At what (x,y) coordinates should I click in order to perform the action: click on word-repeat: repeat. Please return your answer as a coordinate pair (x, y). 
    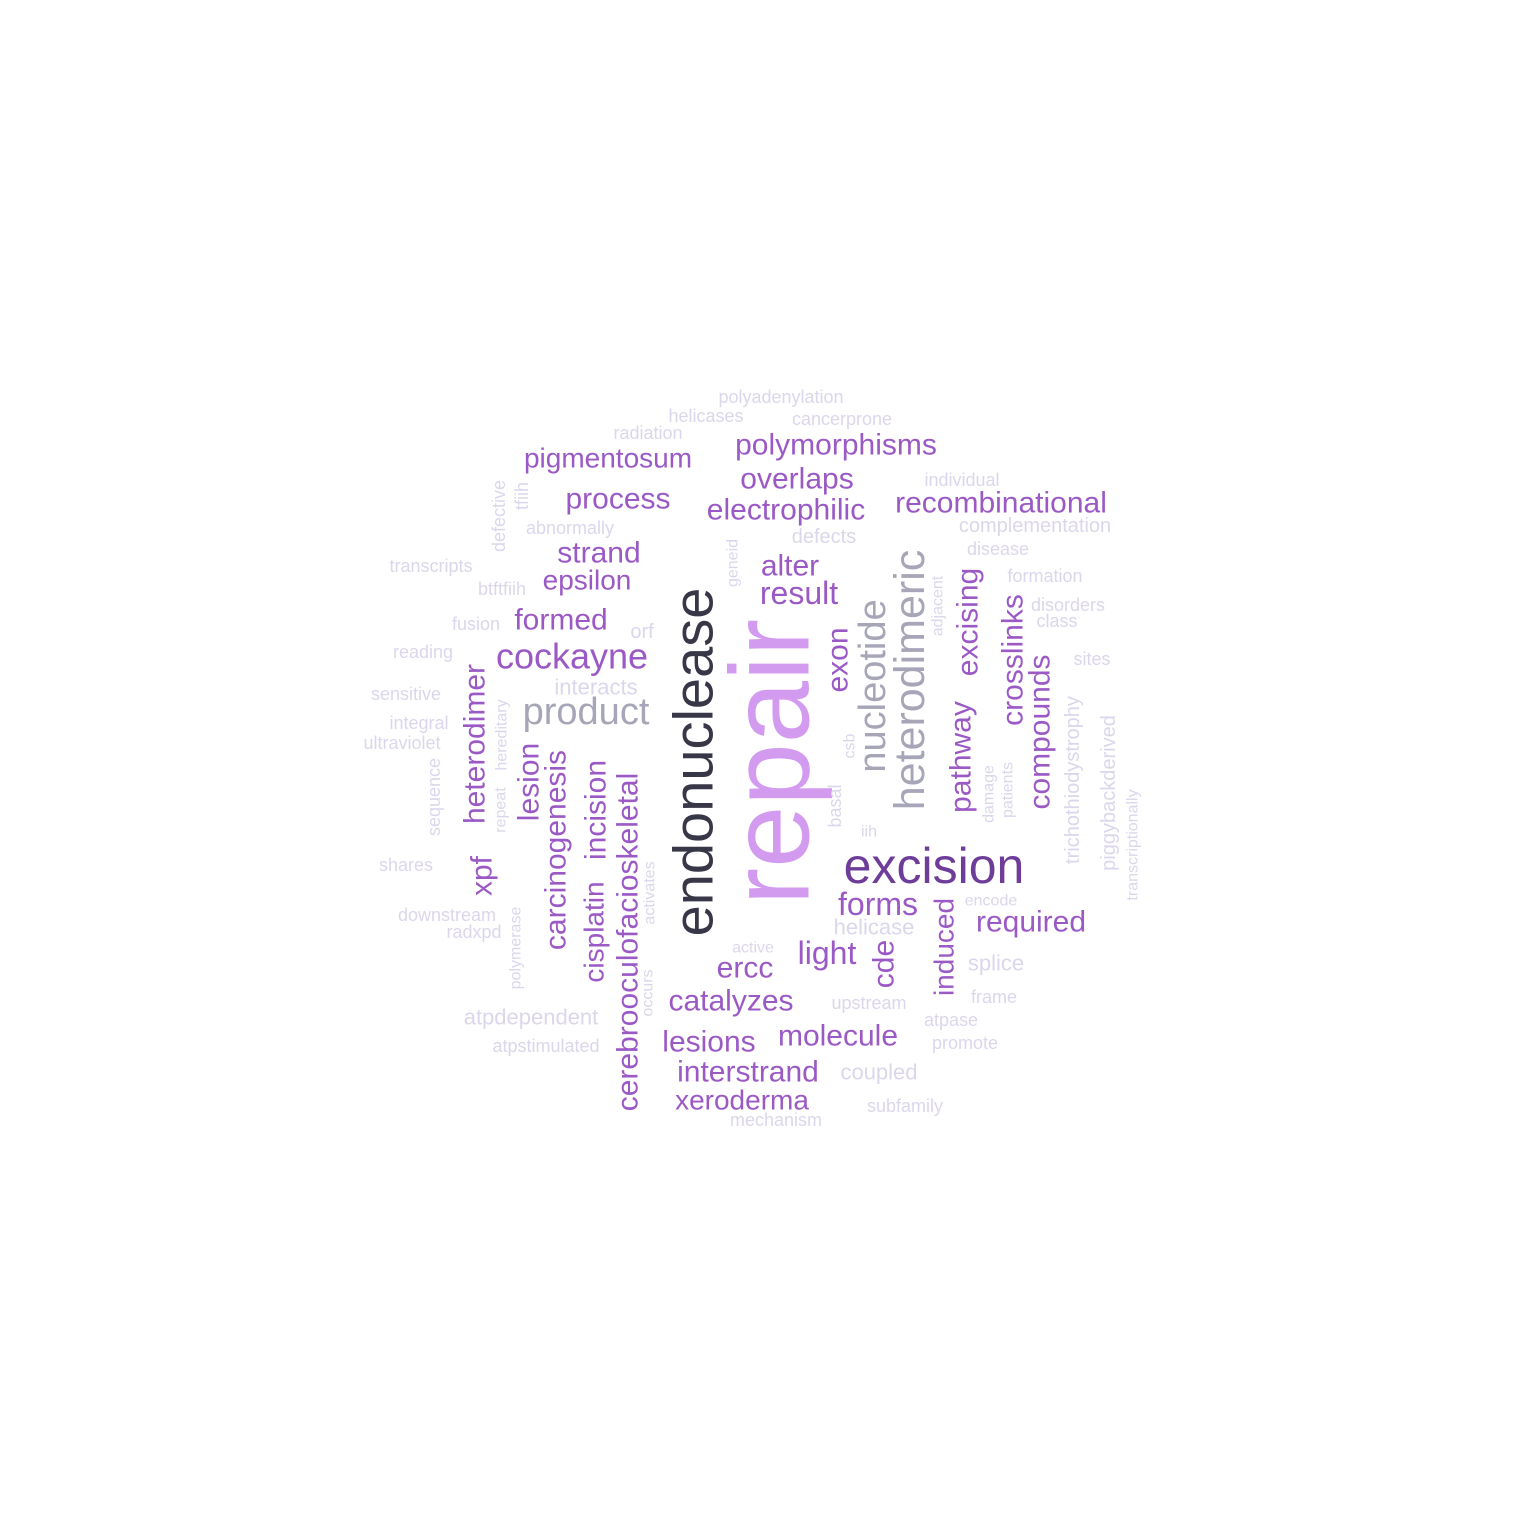
    Looking at the image, I should click on (501, 810).